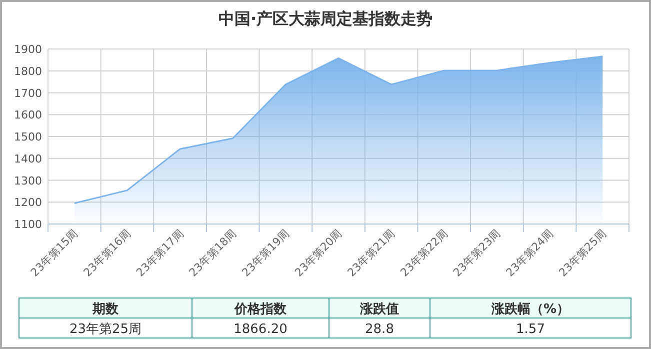 The width and height of the screenshot is (651, 349). What do you see at coordinates (106, 309) in the screenshot?
I see `text: 期数` at bounding box center [106, 309].